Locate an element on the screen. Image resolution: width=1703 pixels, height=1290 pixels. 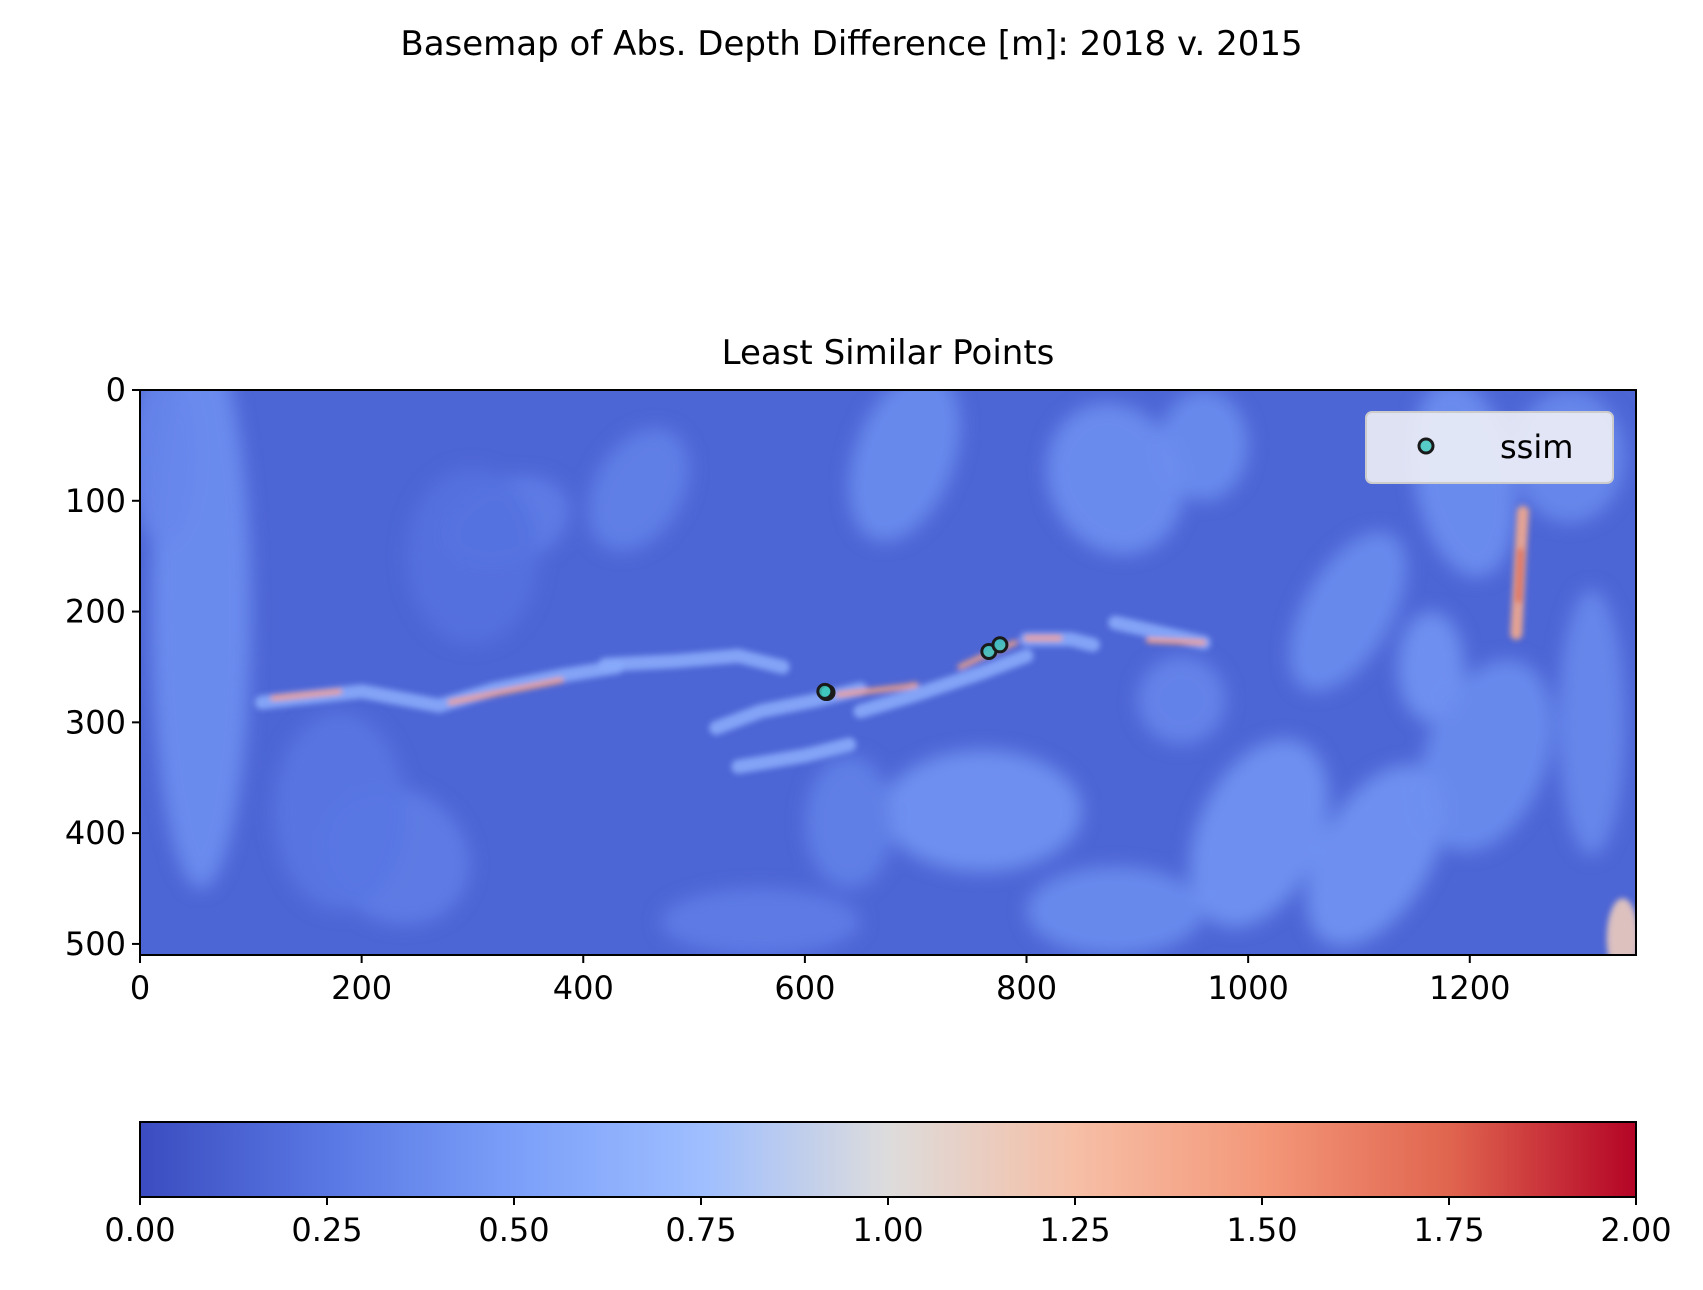
colorbar-tick-label: 0.00 is located at coordinates (139, 1230).